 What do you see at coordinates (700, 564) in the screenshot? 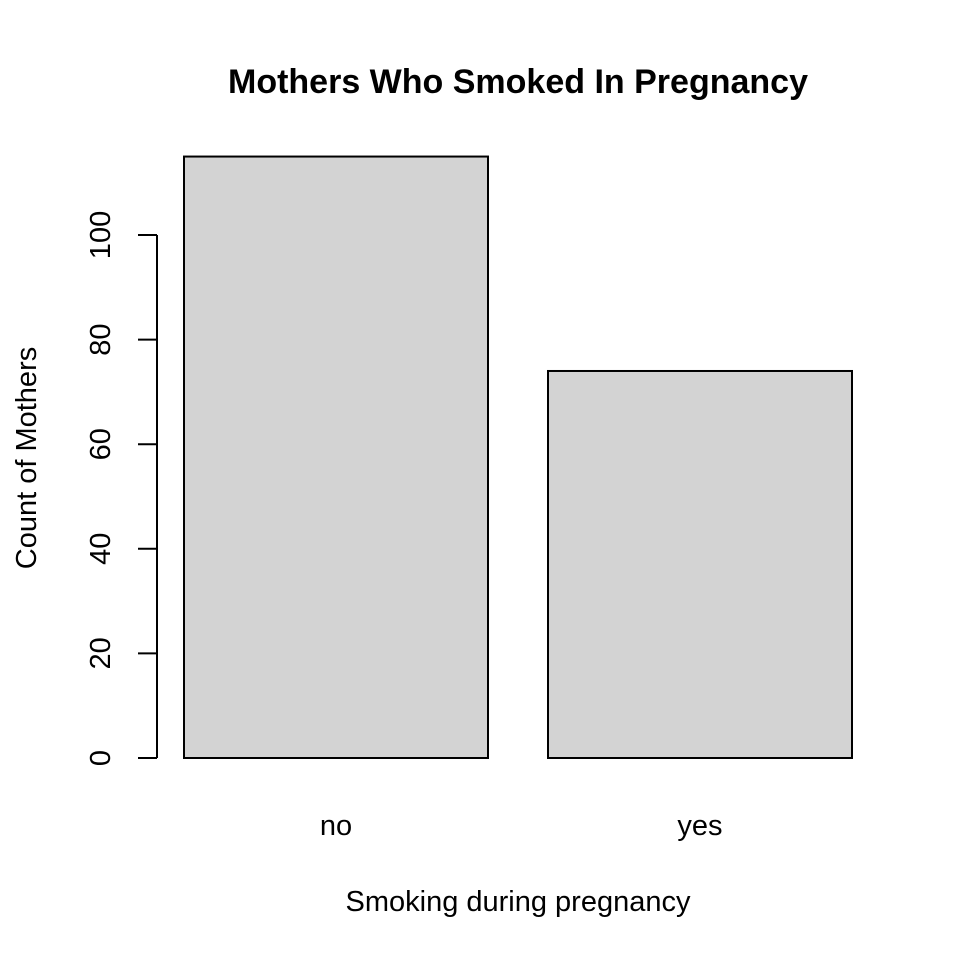
I see `bar-yes` at bounding box center [700, 564].